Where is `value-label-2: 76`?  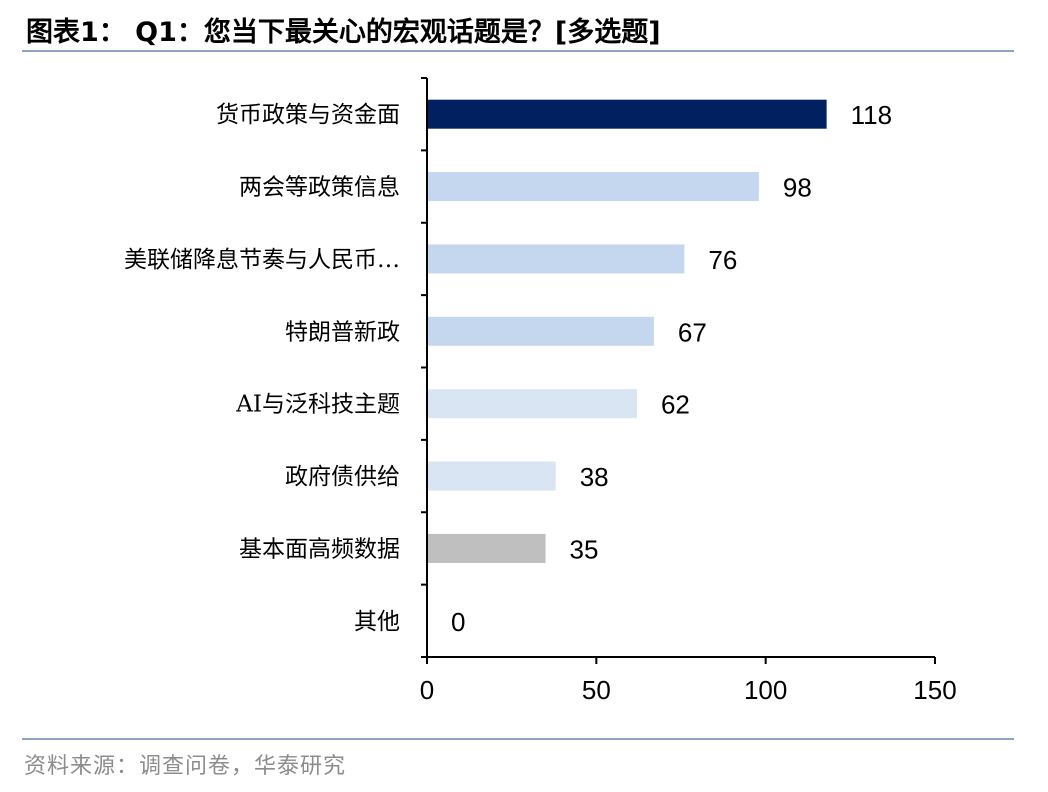 value-label-2: 76 is located at coordinates (722, 260).